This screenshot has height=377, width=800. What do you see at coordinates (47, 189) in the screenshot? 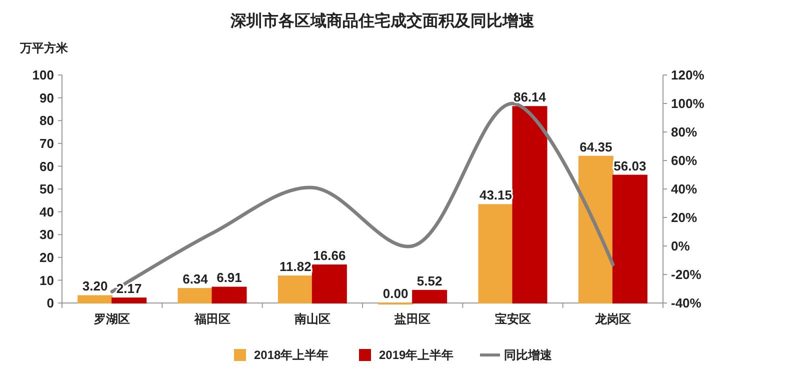
I see `y-tick-label: 50` at bounding box center [47, 189].